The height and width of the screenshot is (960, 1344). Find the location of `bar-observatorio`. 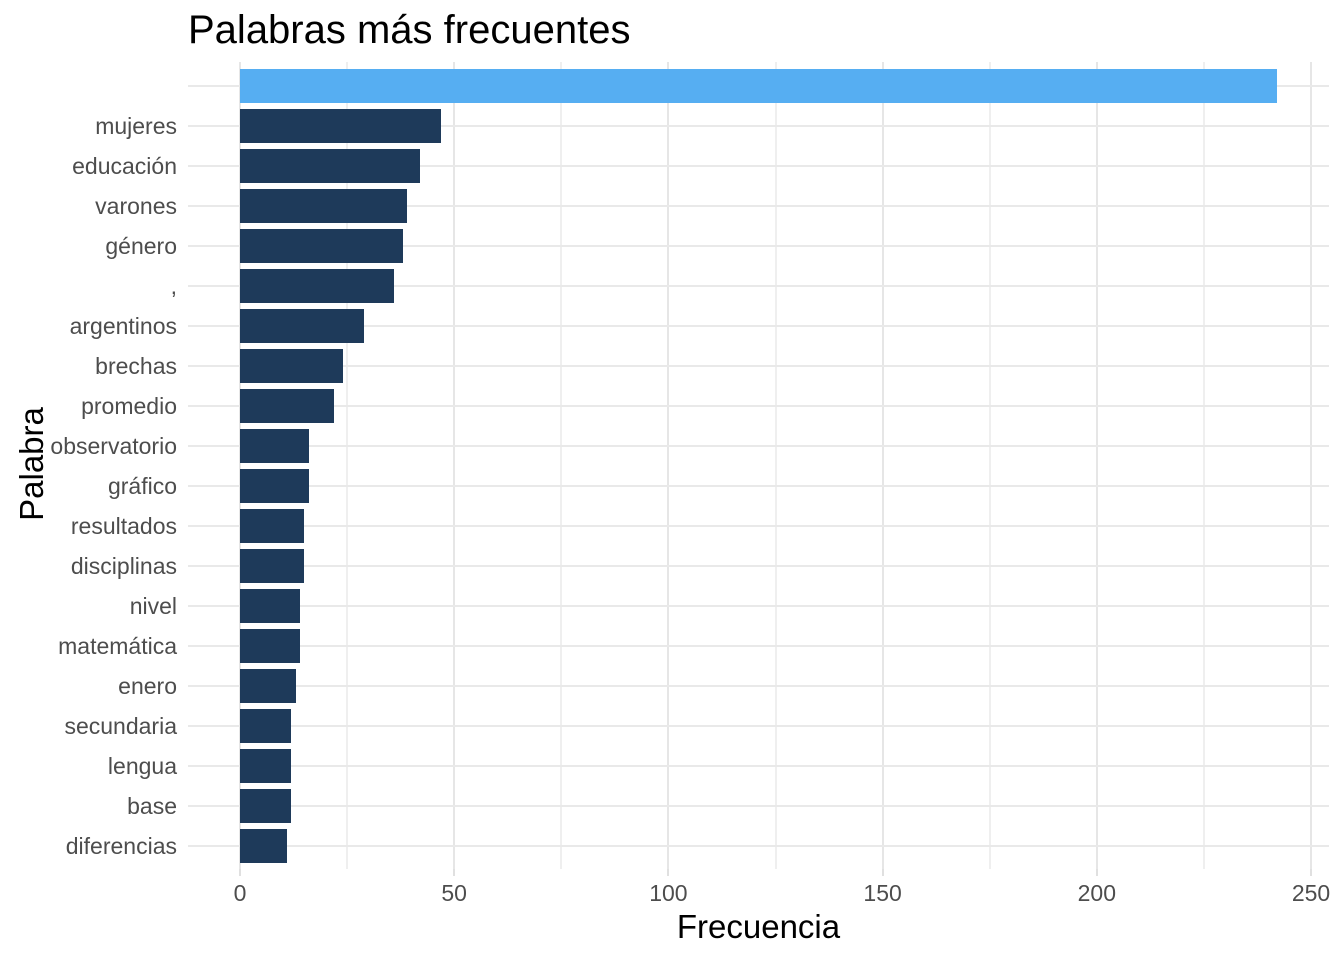

bar-observatorio is located at coordinates (274, 446).